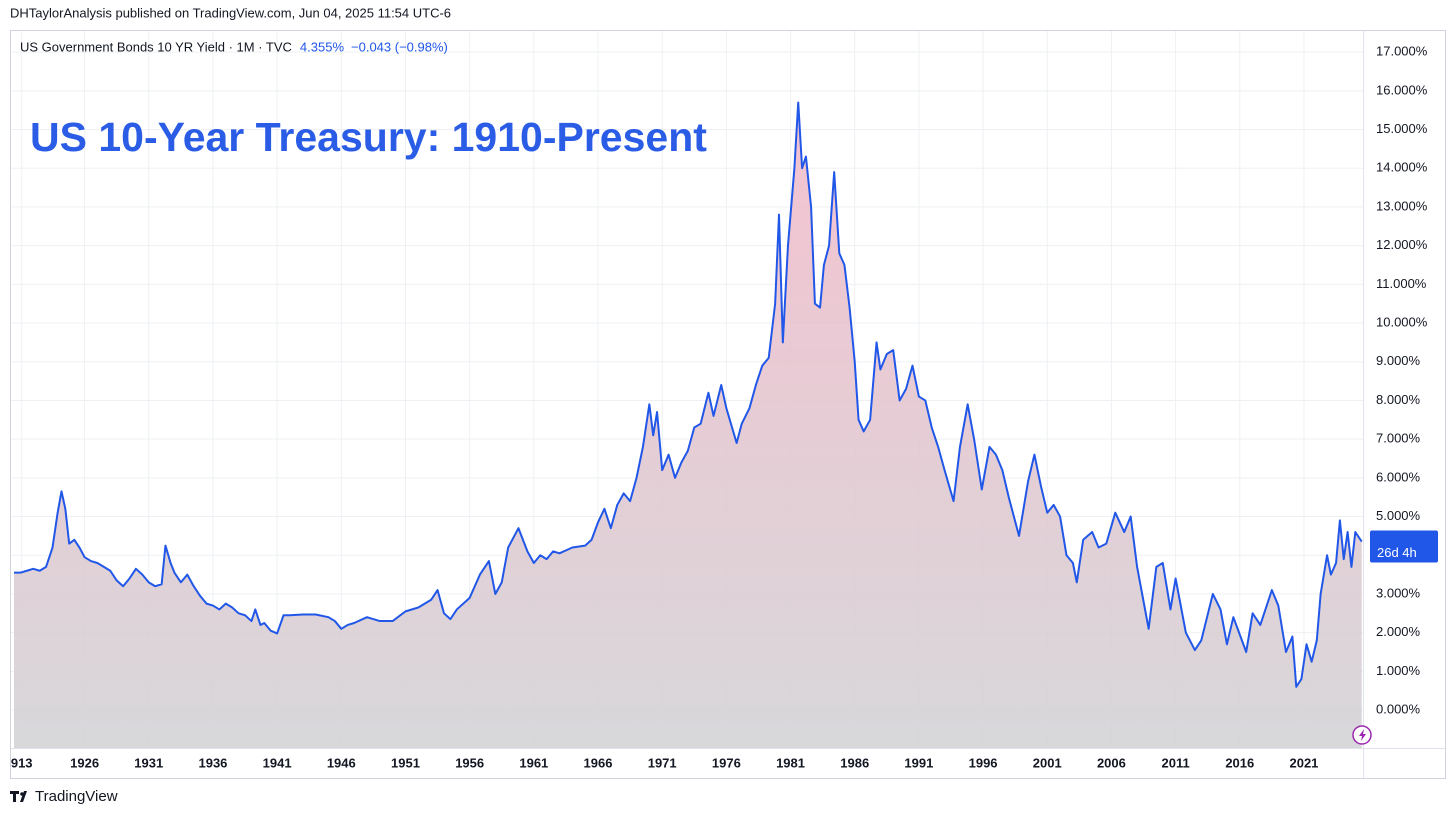 This screenshot has height=816, width=1456. Describe the element at coordinates (76, 796) in the screenshot. I see `brand: TradingView` at that location.